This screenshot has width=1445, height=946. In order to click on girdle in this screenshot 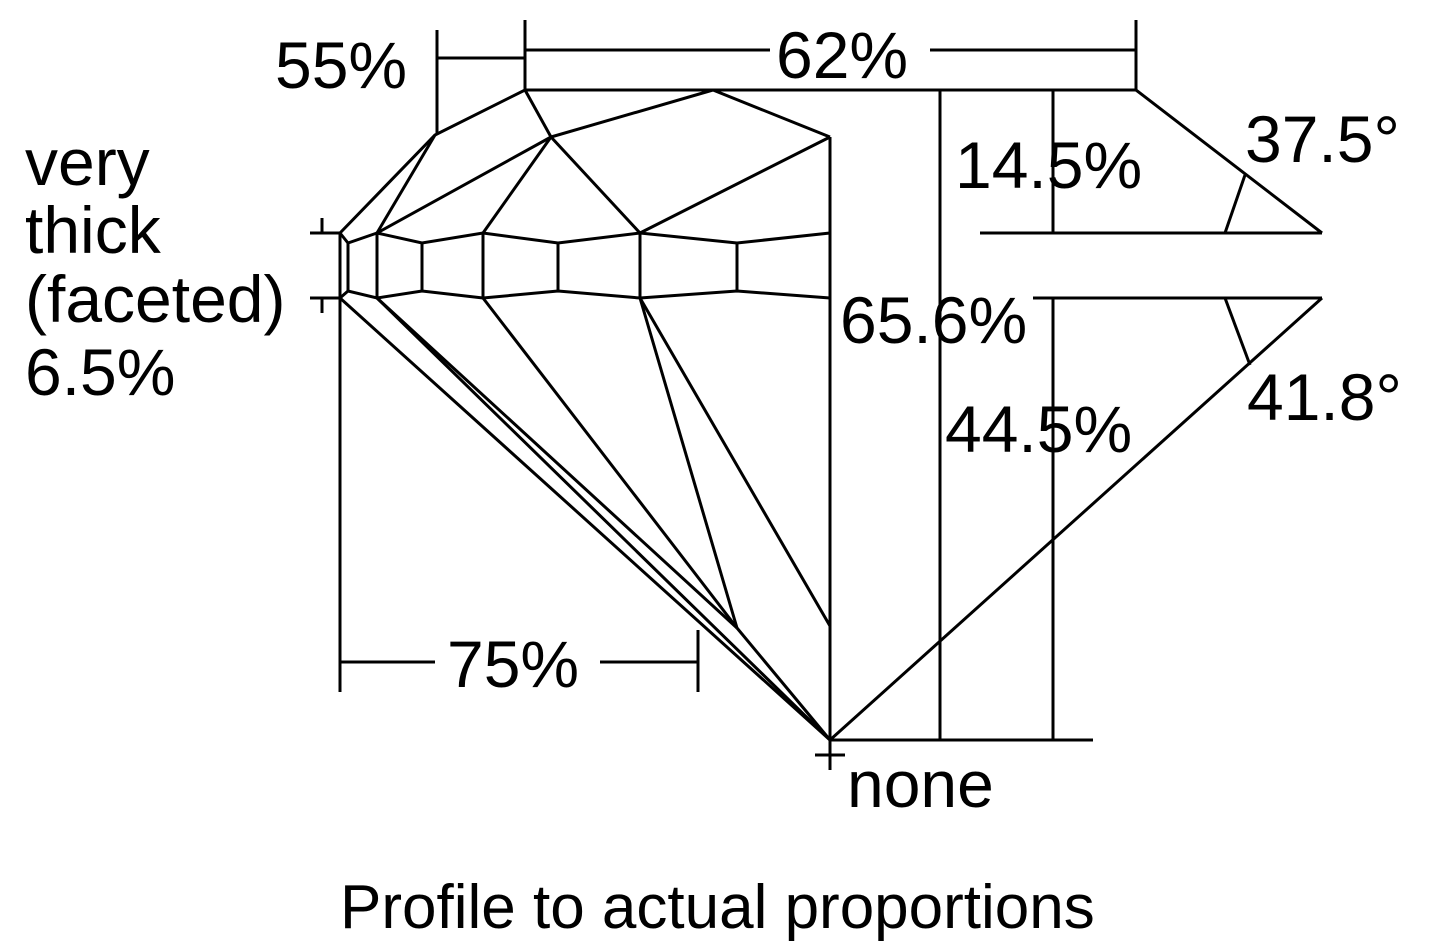, I will do `click(570, 265)`.